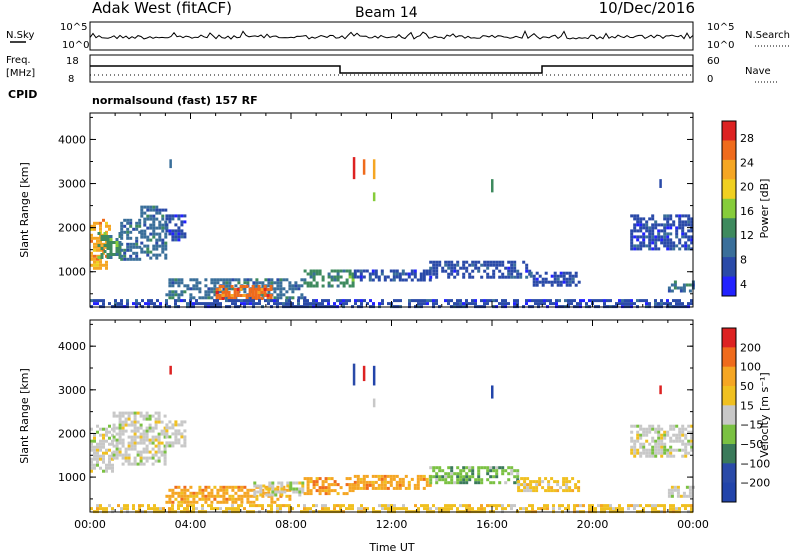 Image resolution: width=800 pixels, height=554 pixels. Describe the element at coordinates (72, 228) in the screenshot. I see `y-tick-label: 2000` at that location.